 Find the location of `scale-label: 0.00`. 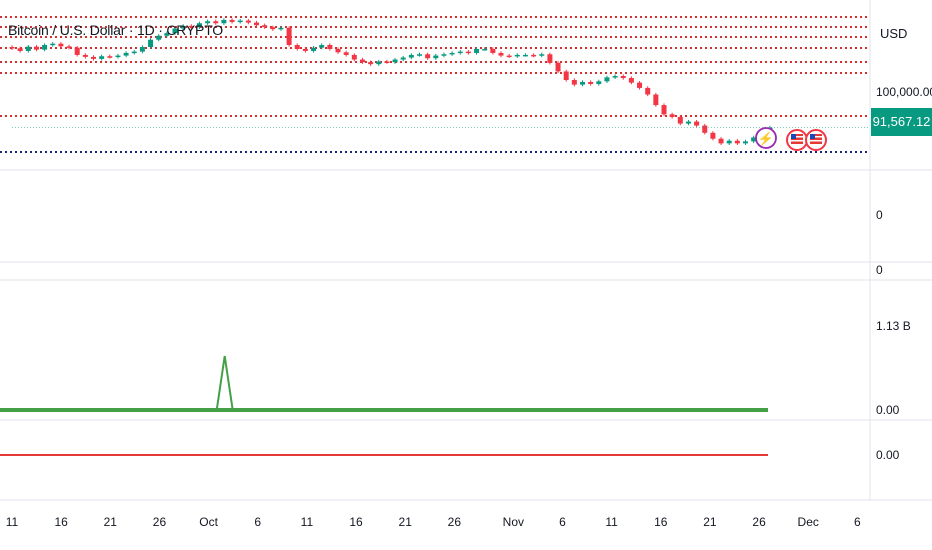

scale-label: 0.00 is located at coordinates (888, 410).